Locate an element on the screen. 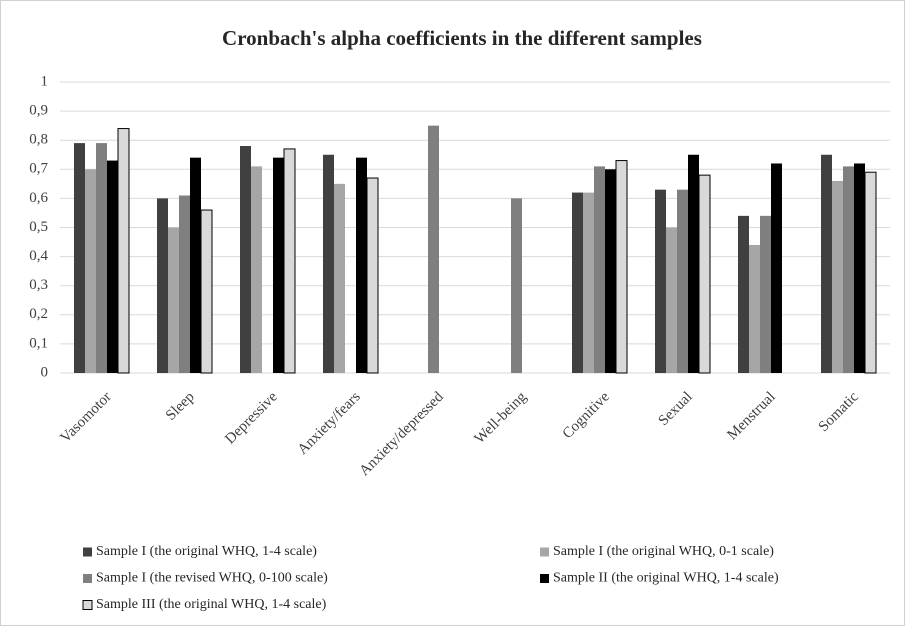 This screenshot has height=627, width=906. y-tick-label: 0,3 is located at coordinates (38, 285).